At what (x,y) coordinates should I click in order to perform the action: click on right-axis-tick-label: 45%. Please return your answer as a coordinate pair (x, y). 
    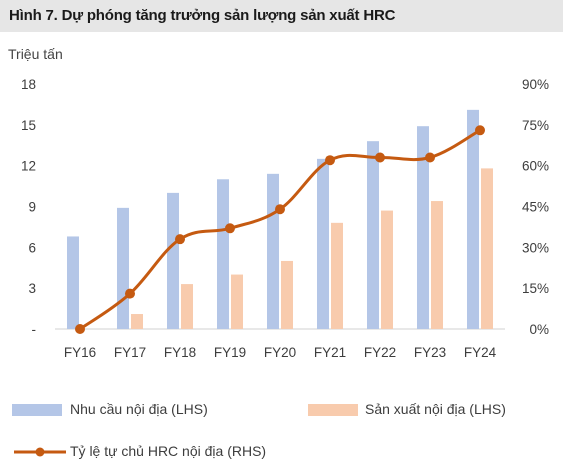
    Looking at the image, I should click on (535, 207).